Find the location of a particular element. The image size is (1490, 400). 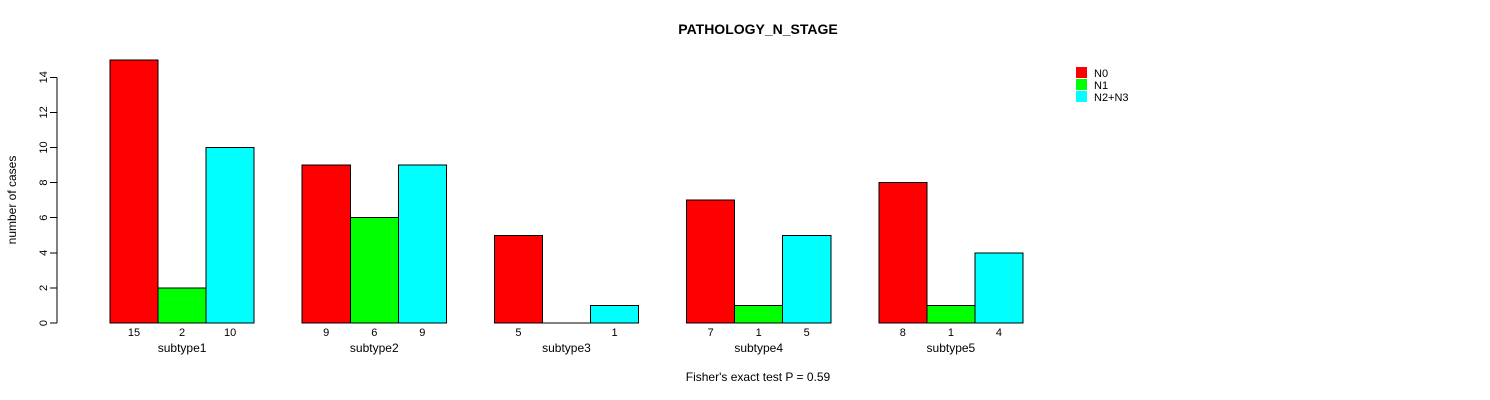

bar-subtype5-N1 is located at coordinates (951, 314).